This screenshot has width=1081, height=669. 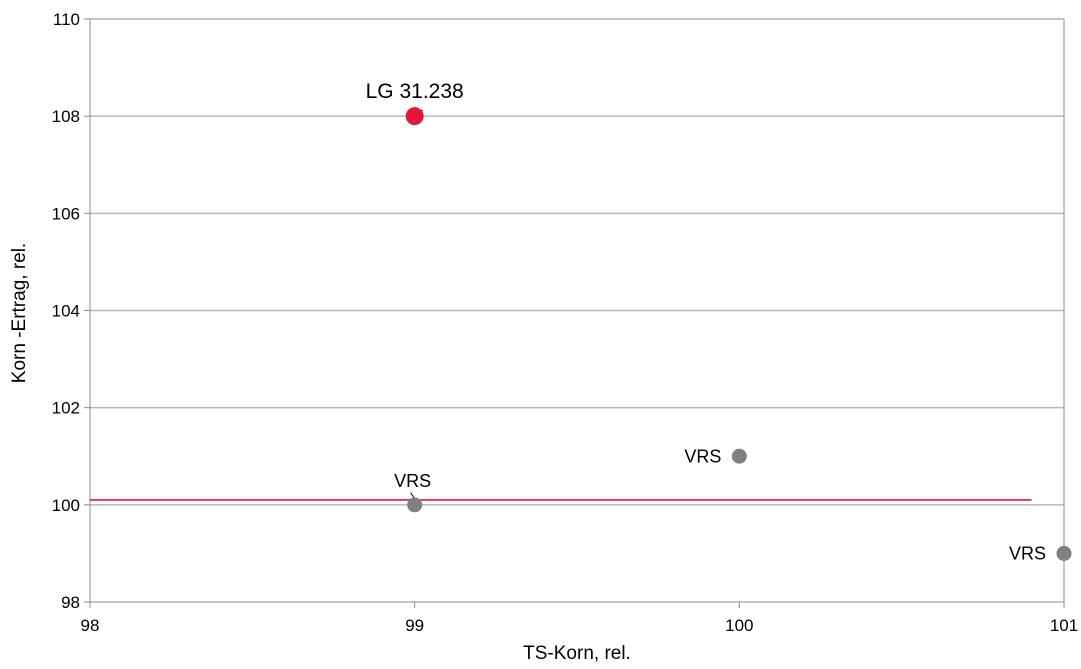 What do you see at coordinates (66, 311) in the screenshot?
I see `y-tick-label: 104` at bounding box center [66, 311].